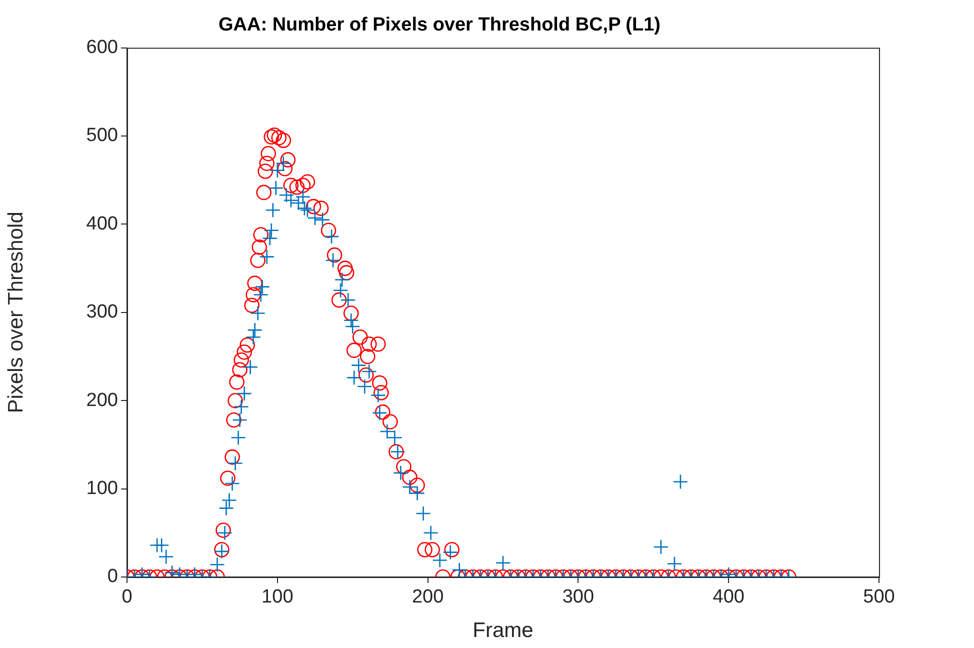 The image size is (974, 648). What do you see at coordinates (16, 313) in the screenshot?
I see `y-axis-title: Pixels over Threshold` at bounding box center [16, 313].